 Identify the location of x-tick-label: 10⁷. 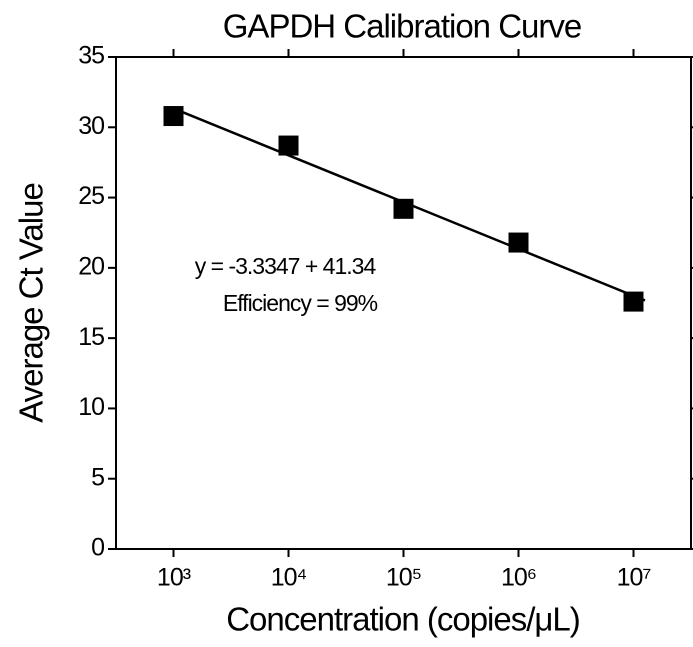
(634, 578).